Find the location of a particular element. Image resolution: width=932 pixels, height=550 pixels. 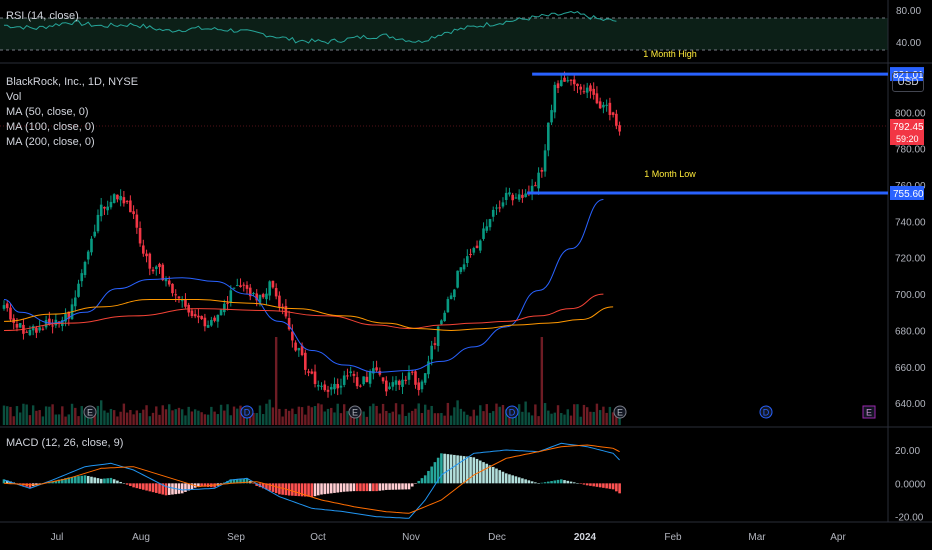

earnings-badge is located at coordinates (355, 412).